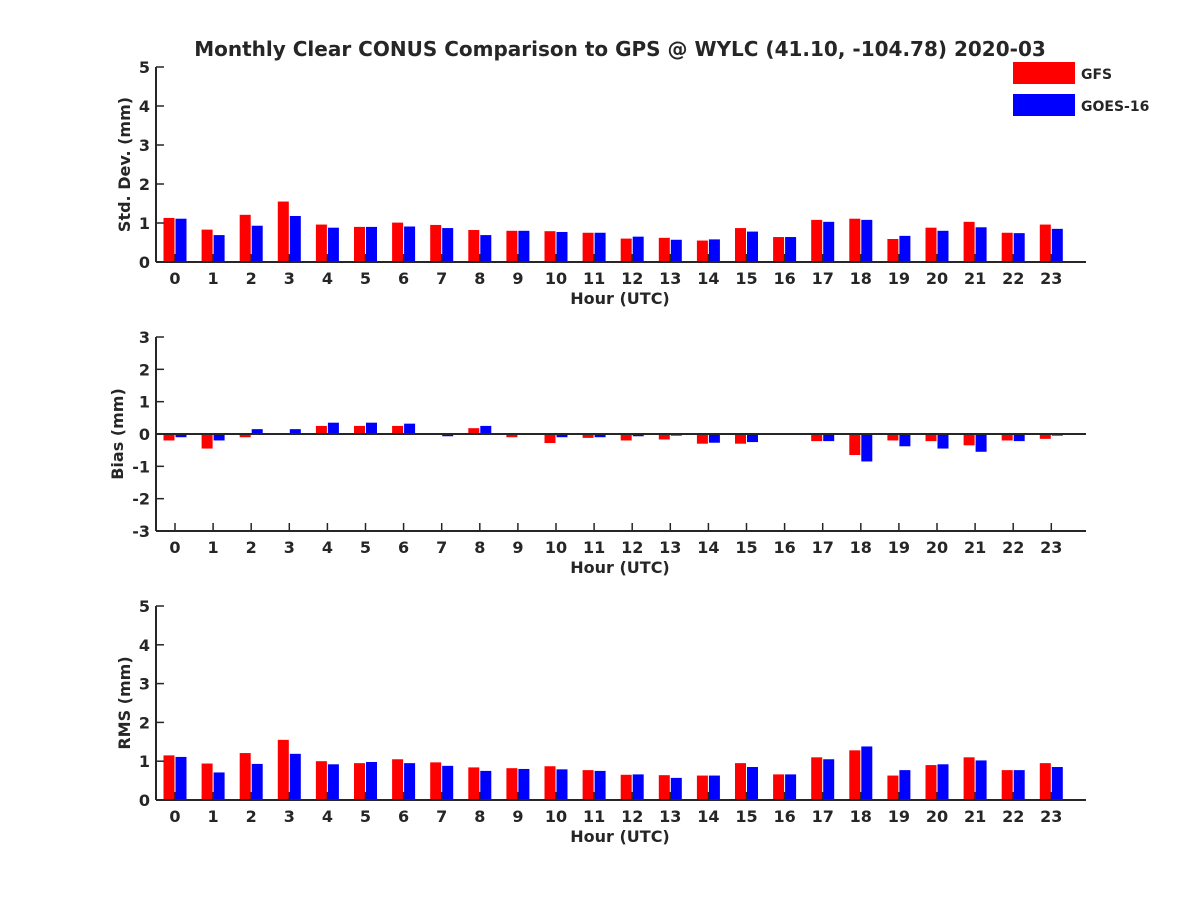  Describe the element at coordinates (670, 547) in the screenshot. I see `bias-xtick-label-13: 13` at that location.